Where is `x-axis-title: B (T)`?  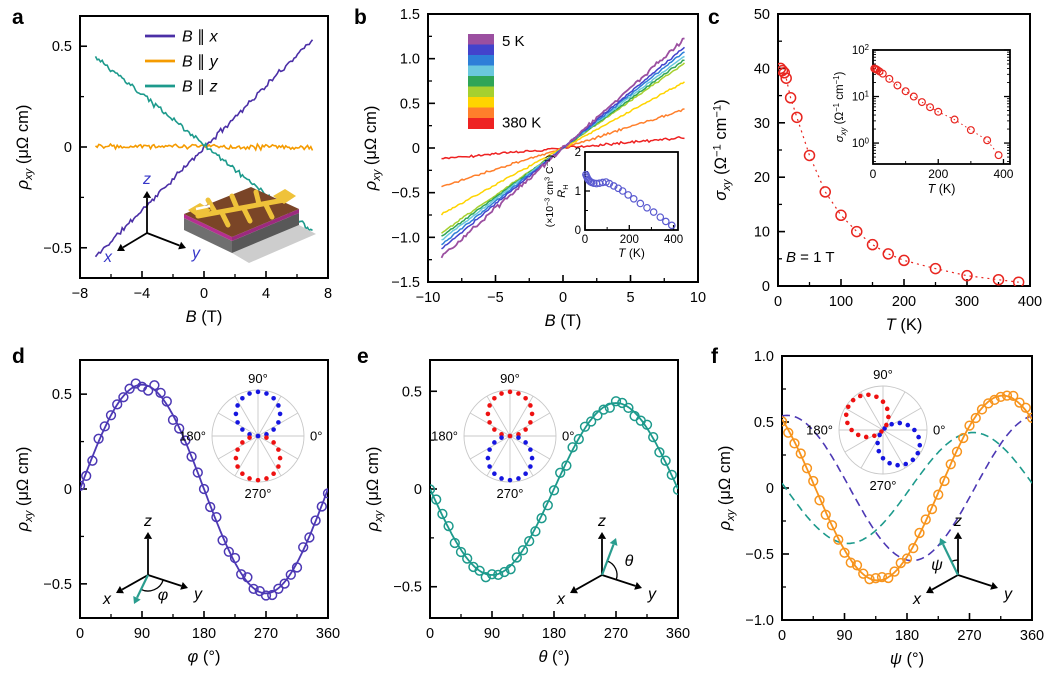
x-axis-title: B (T) is located at coordinates (204, 317).